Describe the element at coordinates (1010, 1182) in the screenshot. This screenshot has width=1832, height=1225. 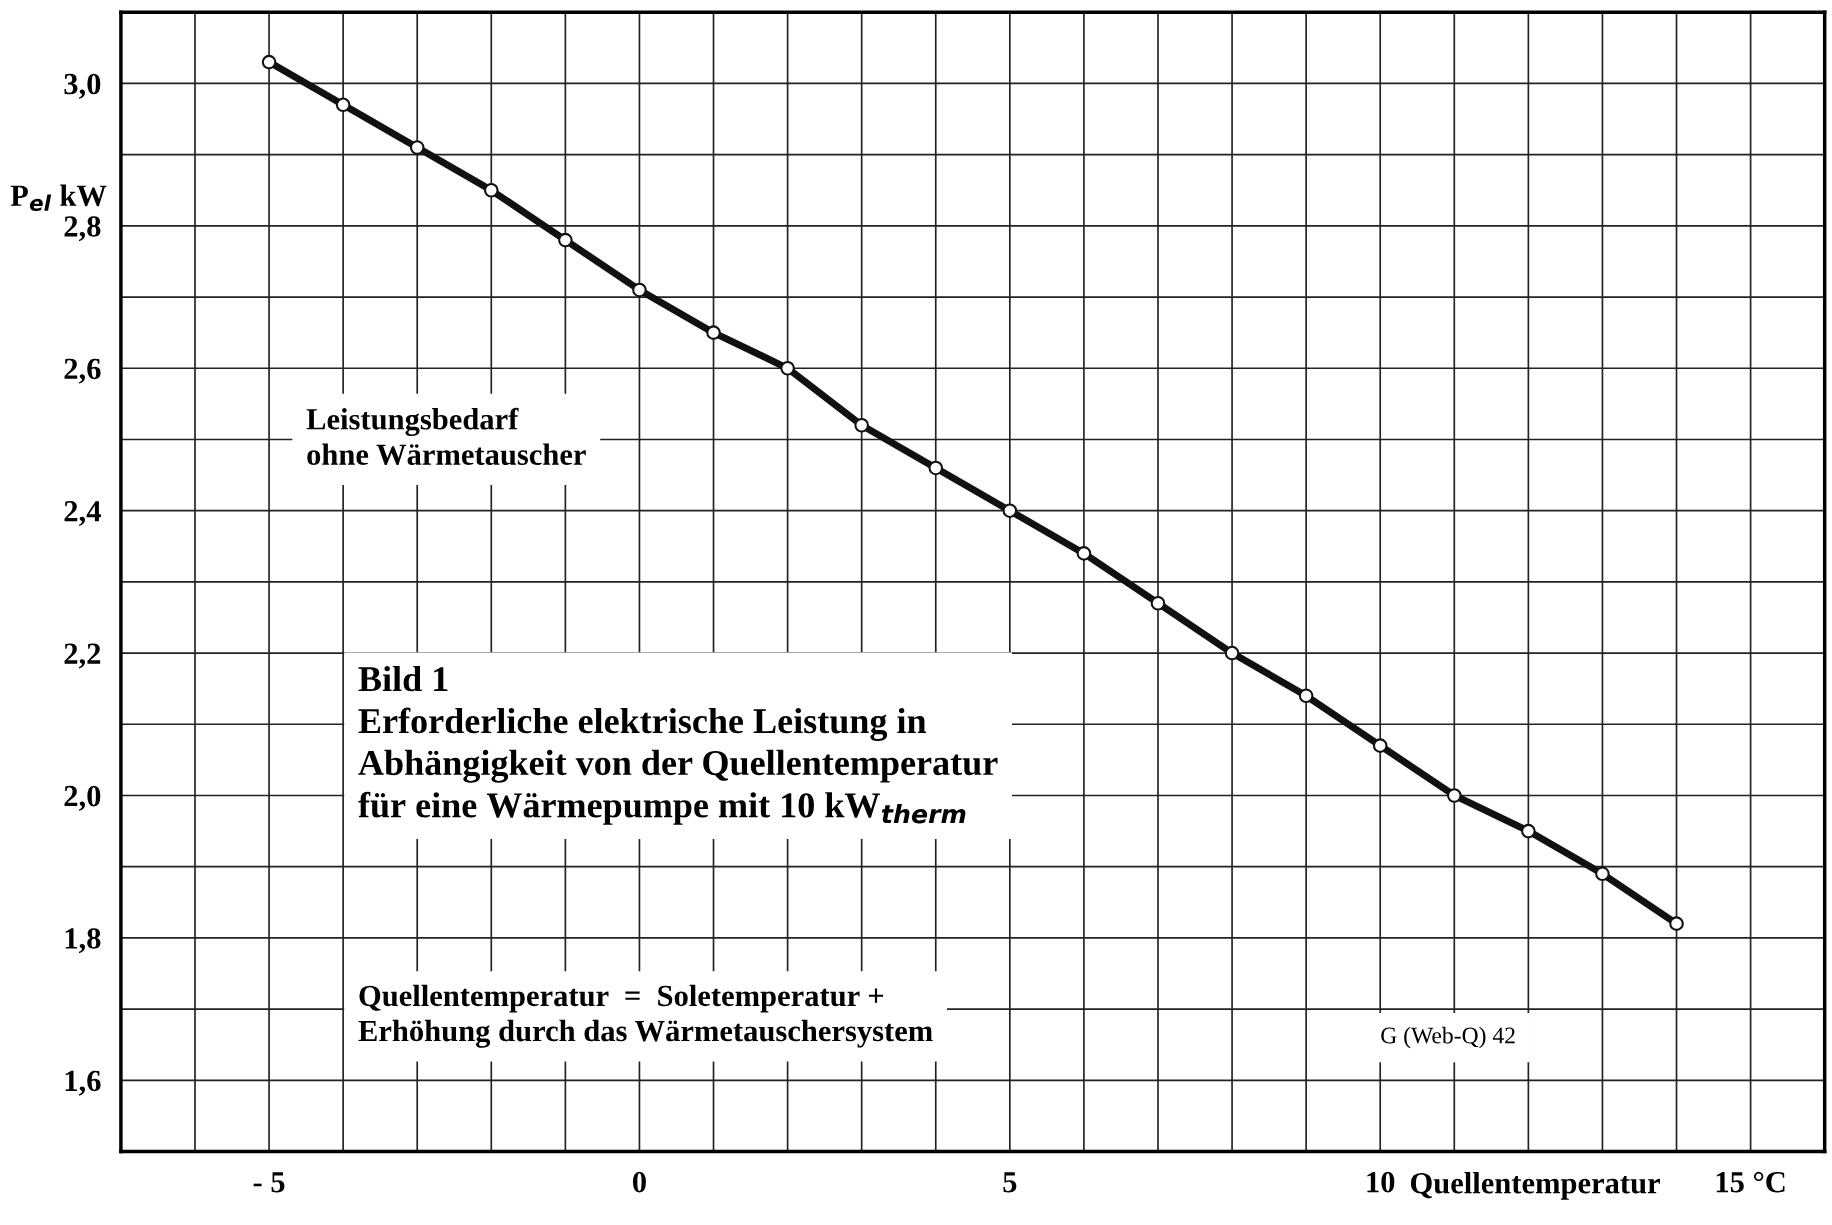
I see `x-tick-label: 5` at that location.